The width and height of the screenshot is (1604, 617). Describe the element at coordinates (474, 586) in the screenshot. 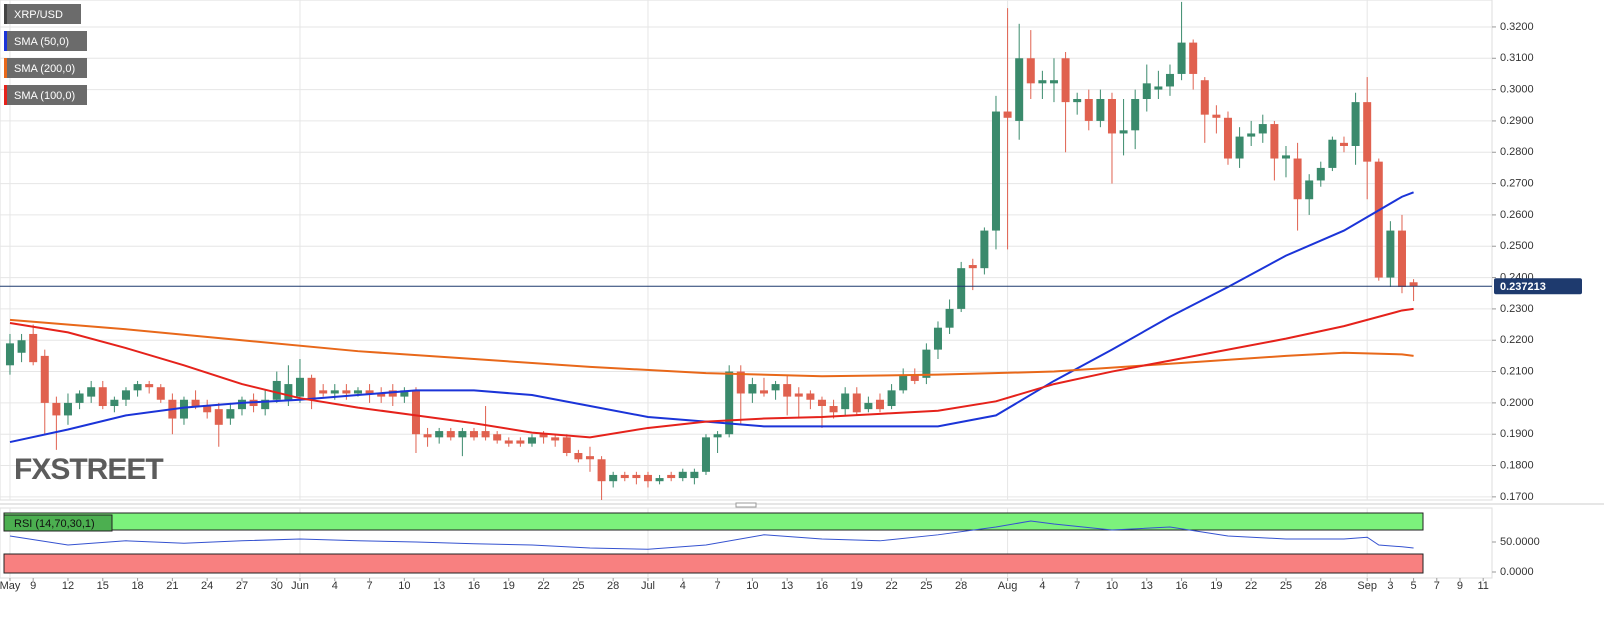

I see `x-tick-label: 16` at that location.